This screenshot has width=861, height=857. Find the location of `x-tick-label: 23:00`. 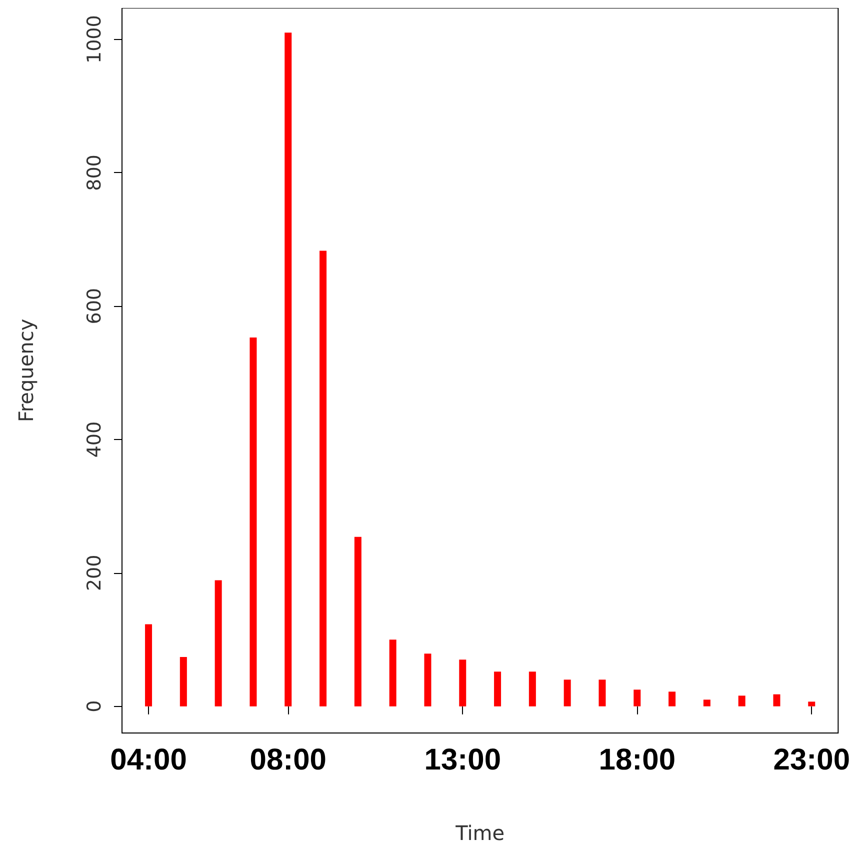

x-tick-label: 23:00 is located at coordinates (811, 760).